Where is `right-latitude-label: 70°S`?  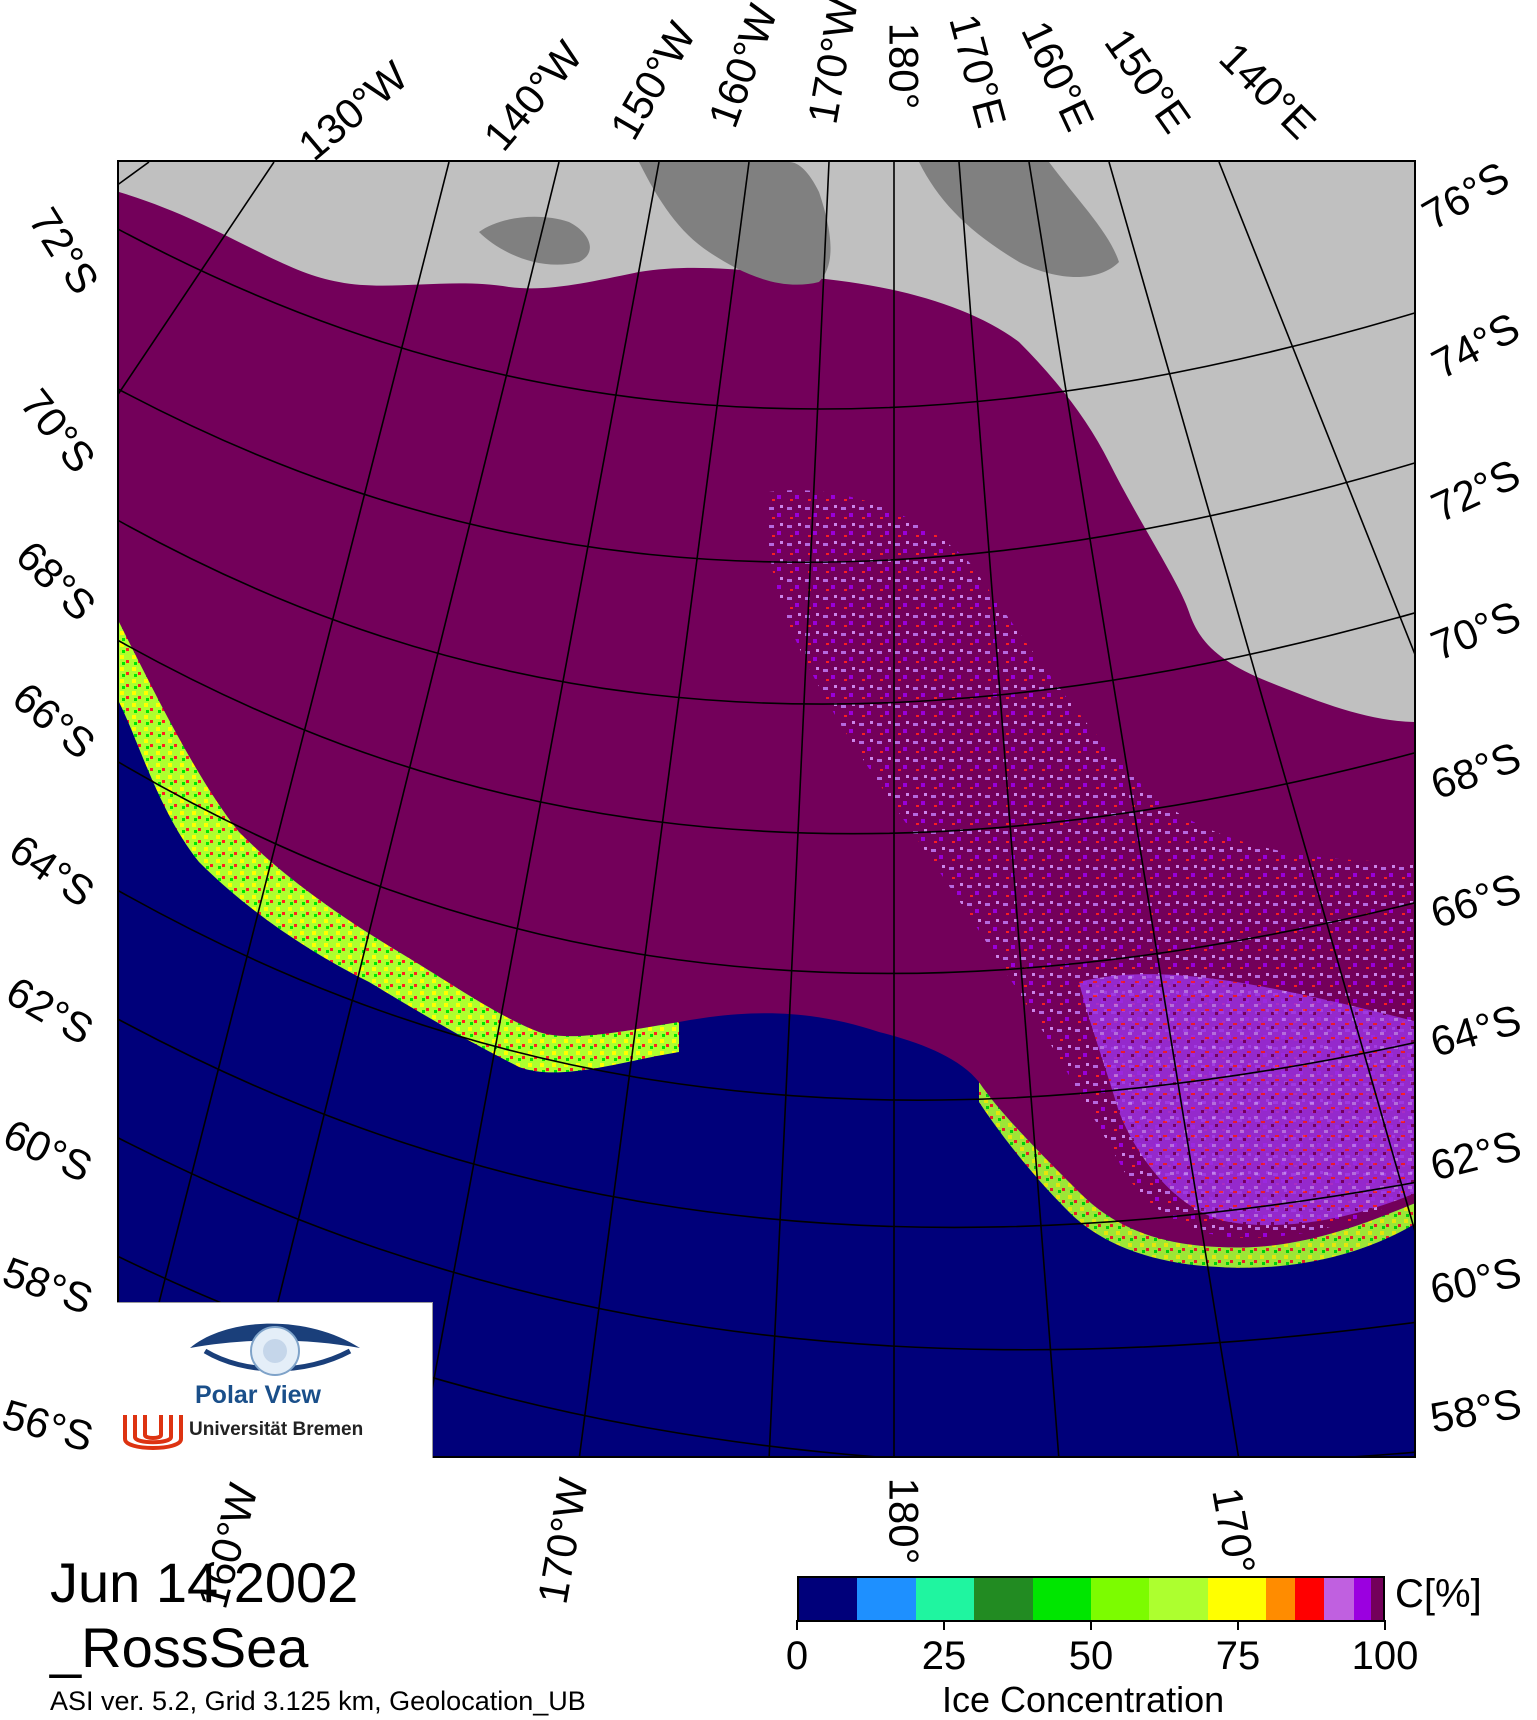
right-latitude-label: 70°S is located at coordinates (1475, 630).